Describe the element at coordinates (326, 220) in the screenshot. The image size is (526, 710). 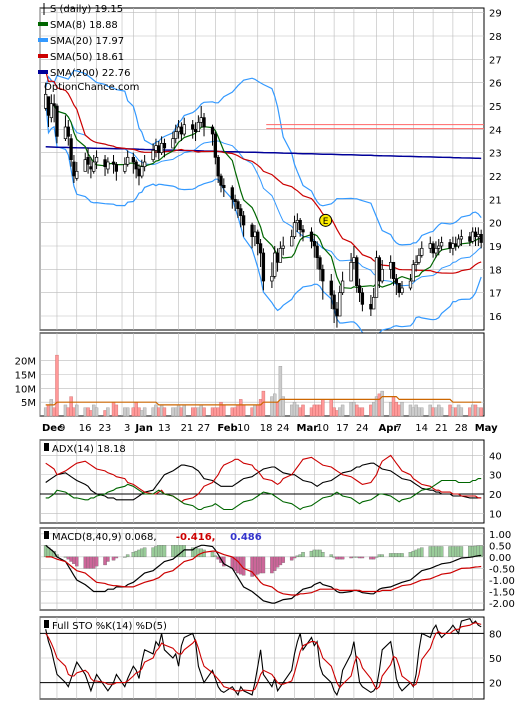
I see `earnings-marker` at that location.